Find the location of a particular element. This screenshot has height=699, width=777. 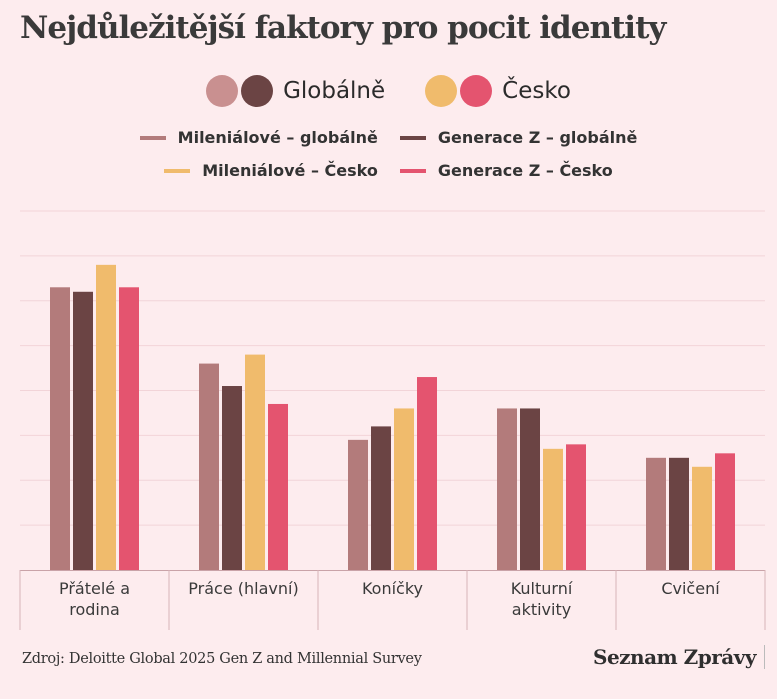

legend-dot-global-genz is located at coordinates (257, 91).